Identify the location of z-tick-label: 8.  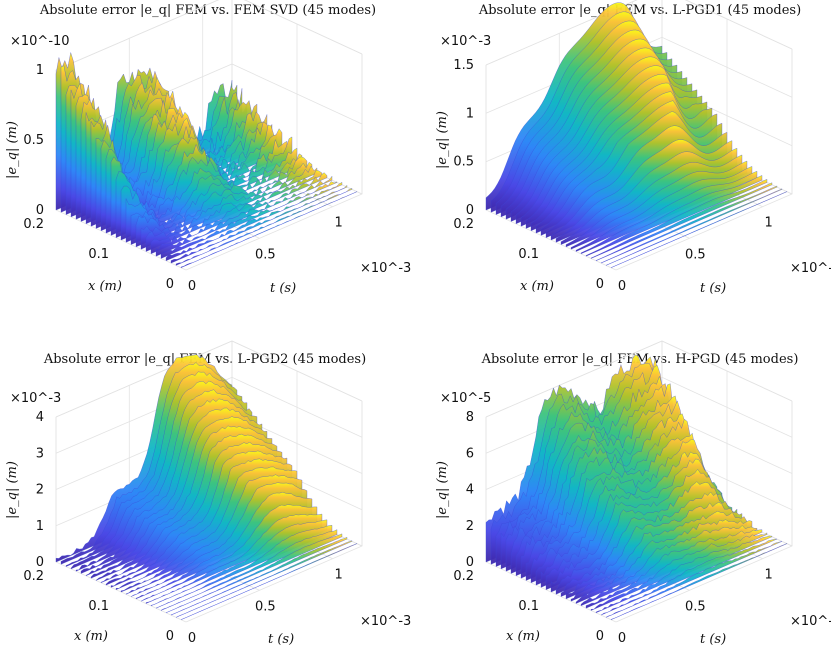
(470, 417).